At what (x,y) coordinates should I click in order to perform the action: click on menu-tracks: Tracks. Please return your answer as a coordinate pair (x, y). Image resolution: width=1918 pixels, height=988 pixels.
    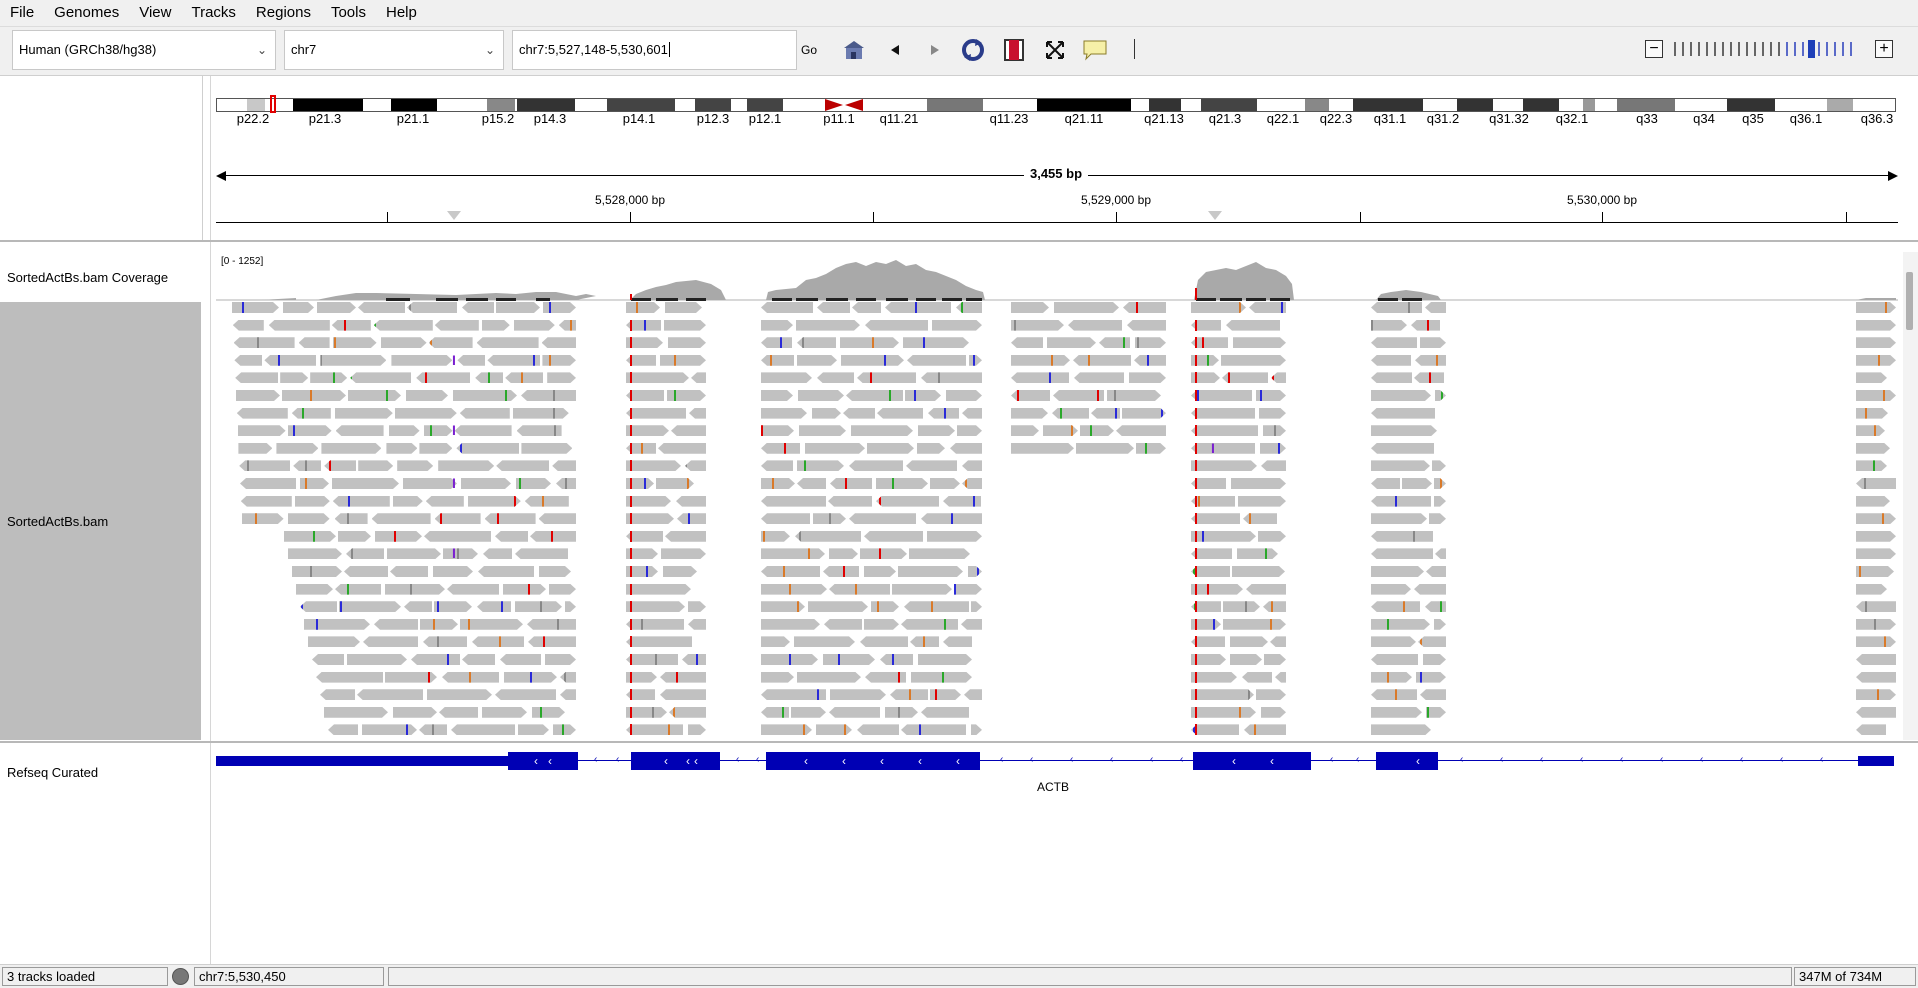
    Looking at the image, I should click on (213, 12).